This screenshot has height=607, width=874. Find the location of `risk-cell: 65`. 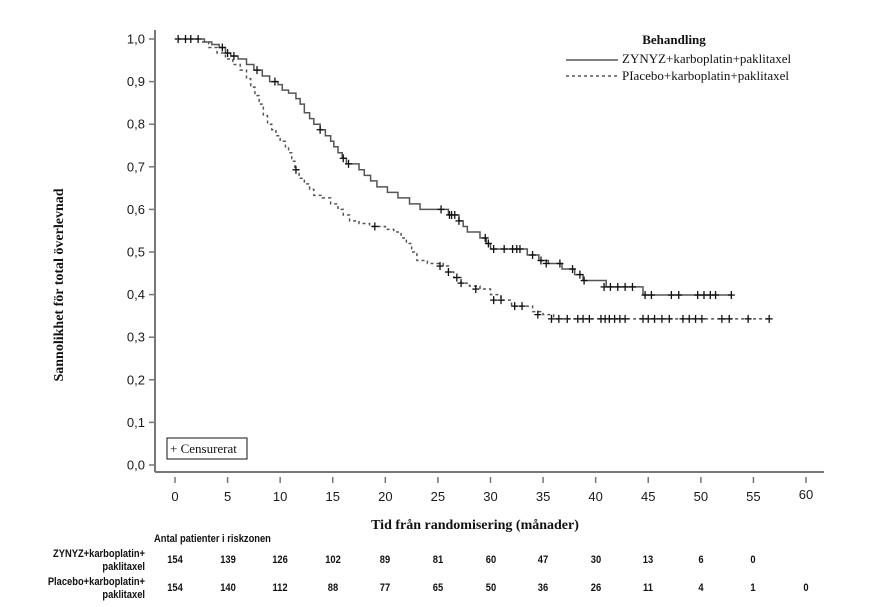

risk-cell: 65 is located at coordinates (438, 588).